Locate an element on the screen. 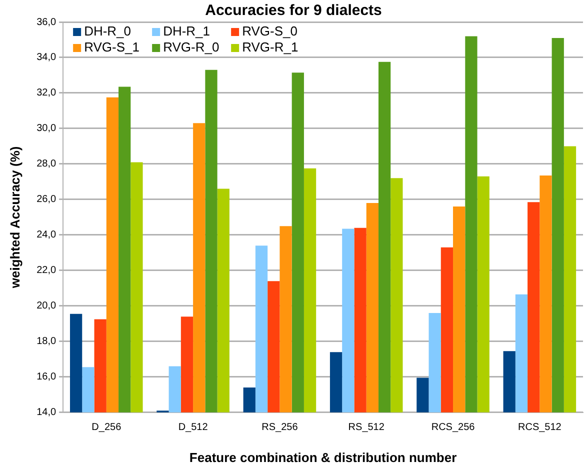 The width and height of the screenshot is (587, 472). legend-label: DH-R_0 is located at coordinates (108, 31).